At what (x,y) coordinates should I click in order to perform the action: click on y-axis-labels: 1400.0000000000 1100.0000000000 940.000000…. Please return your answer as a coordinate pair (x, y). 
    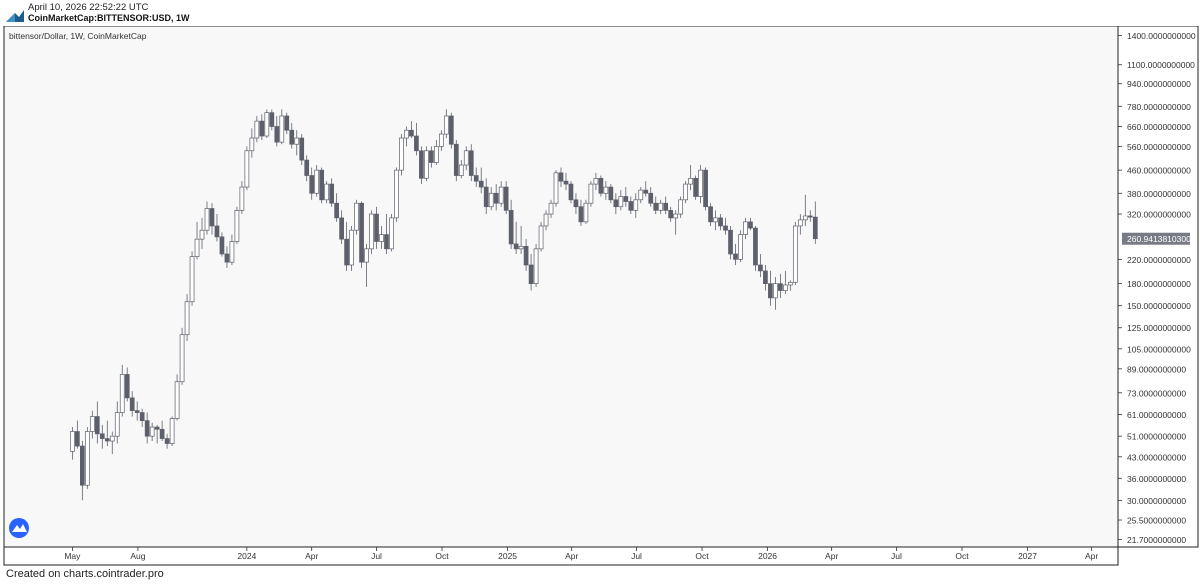
    Looking at the image, I should click on (1157, 288).